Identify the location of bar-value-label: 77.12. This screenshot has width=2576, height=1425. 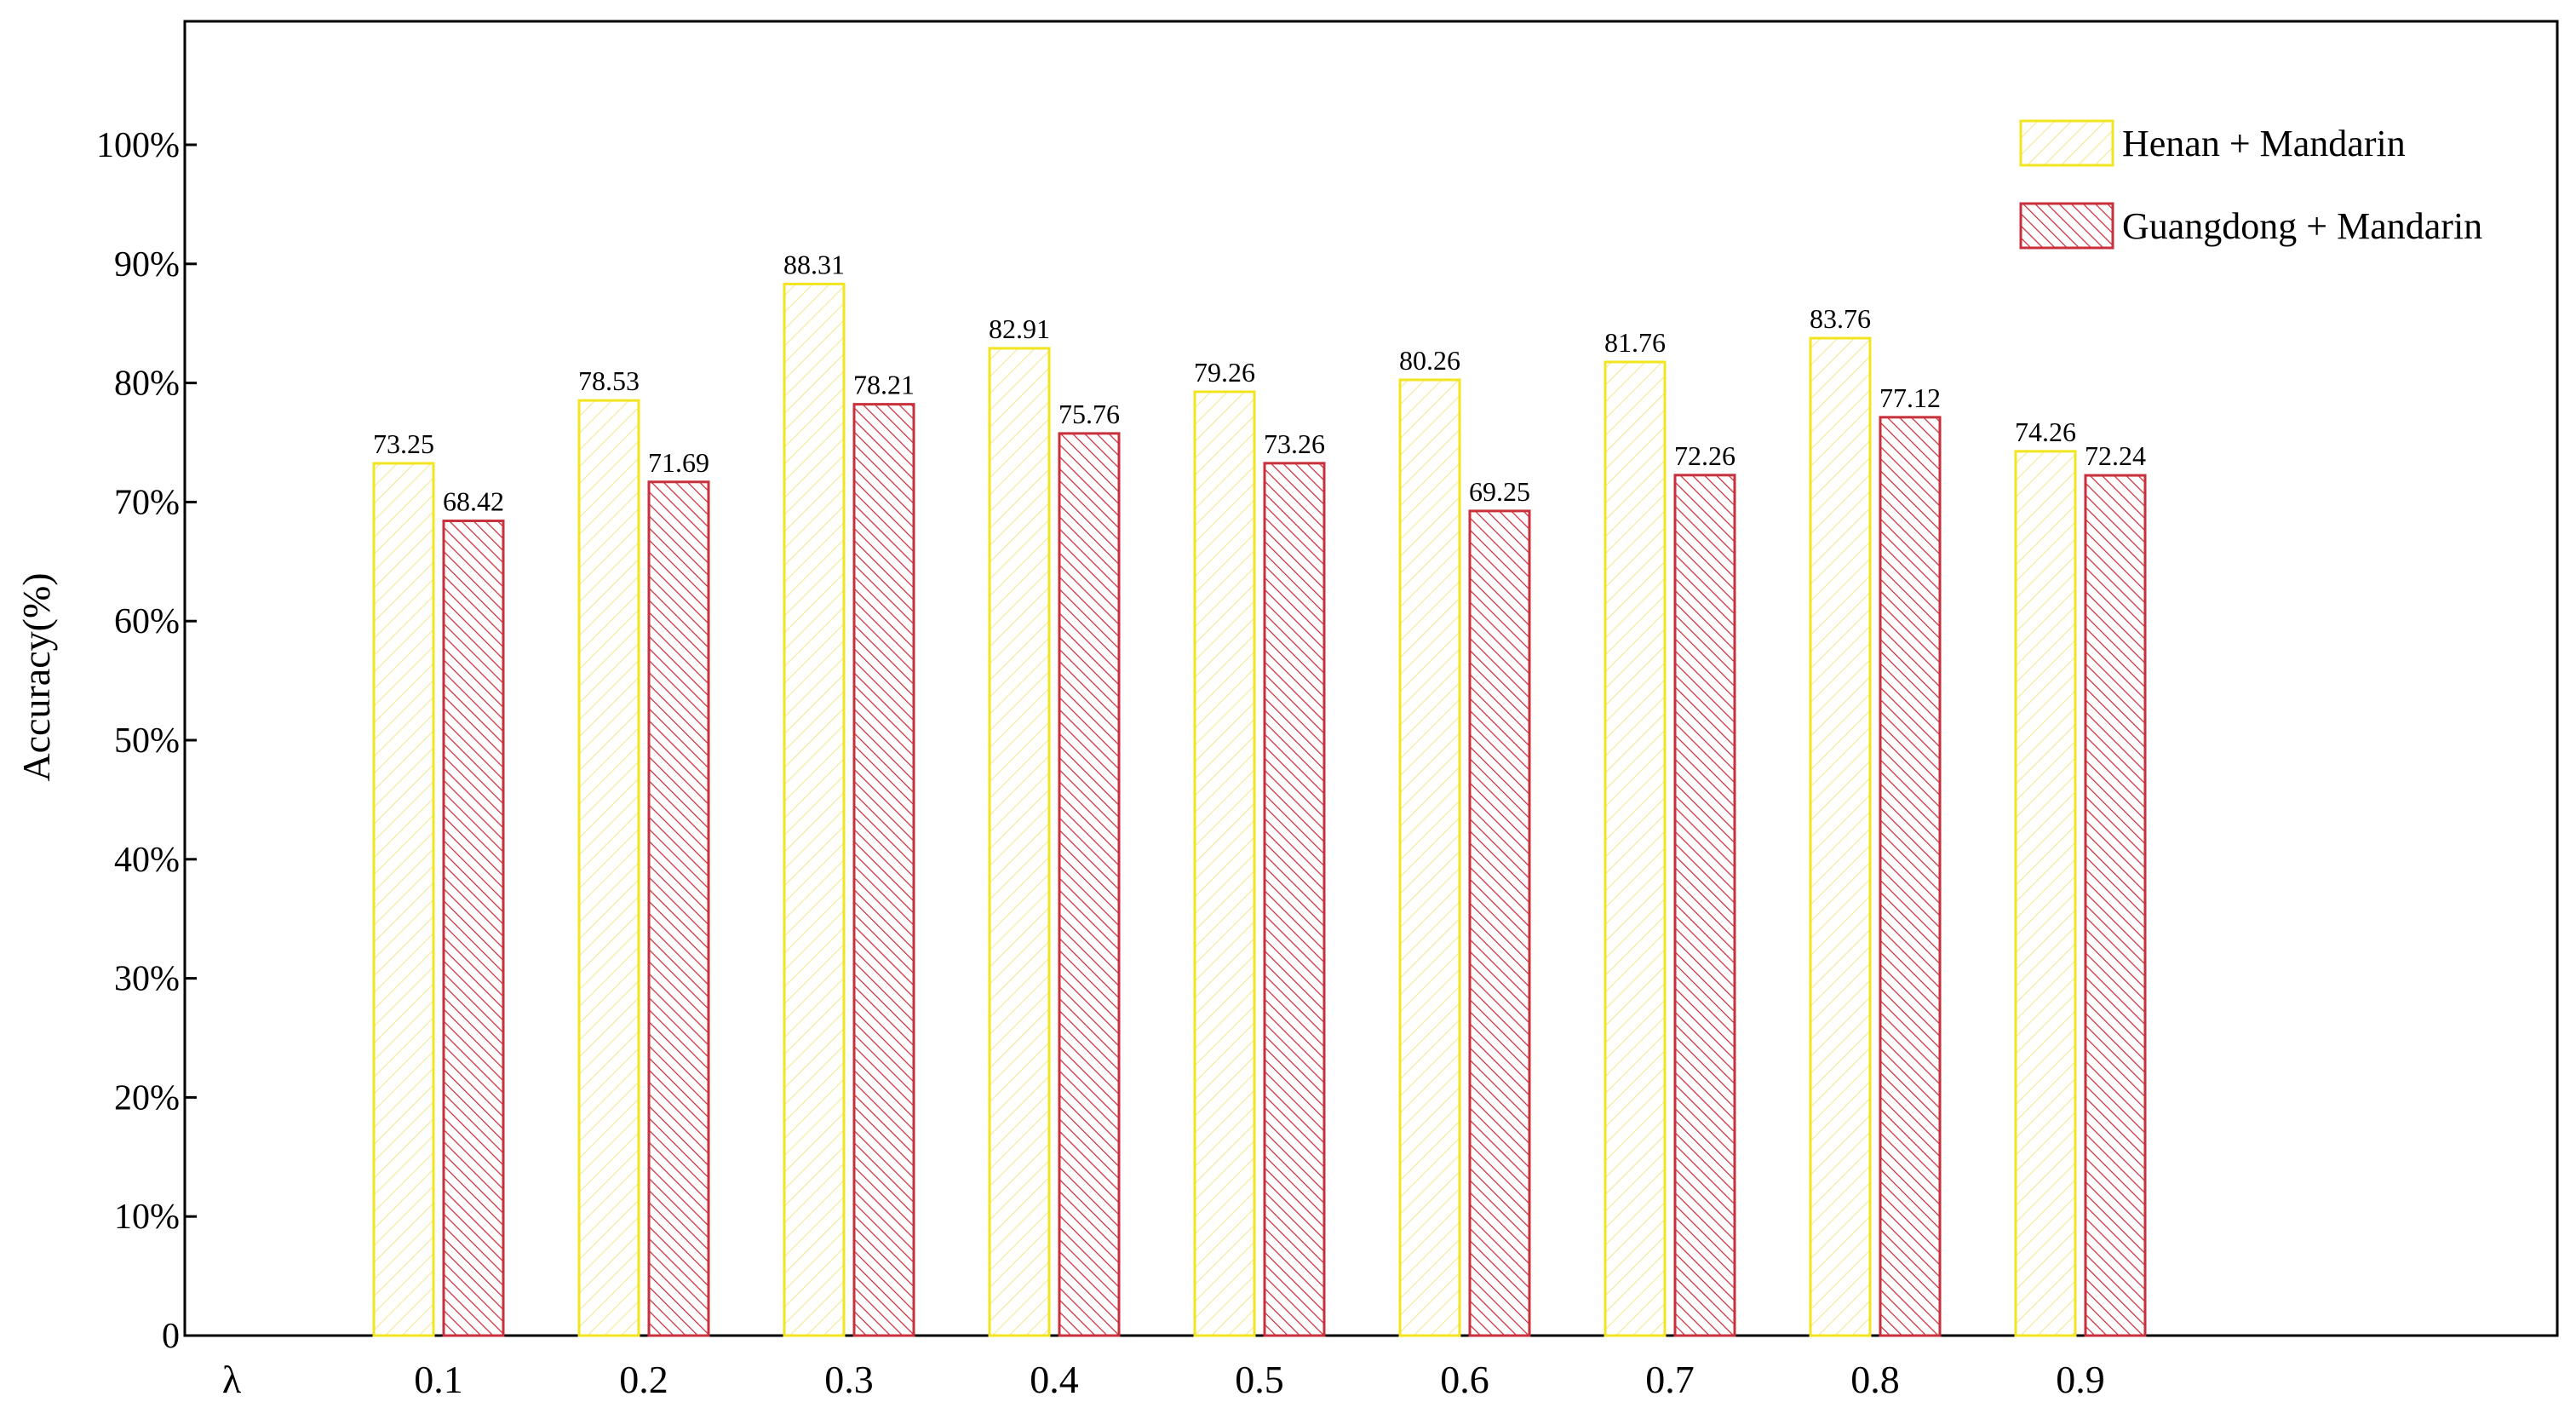
(1910, 397).